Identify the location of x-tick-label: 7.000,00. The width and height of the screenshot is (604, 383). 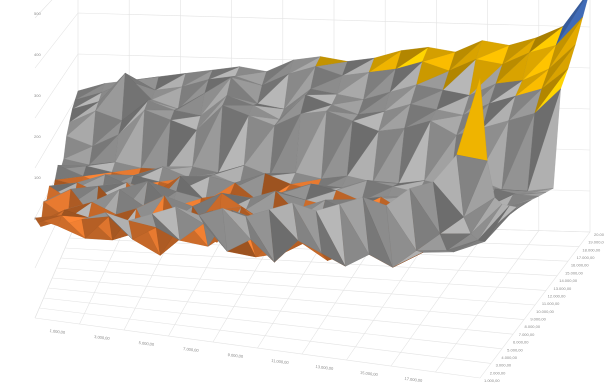
(191, 349).